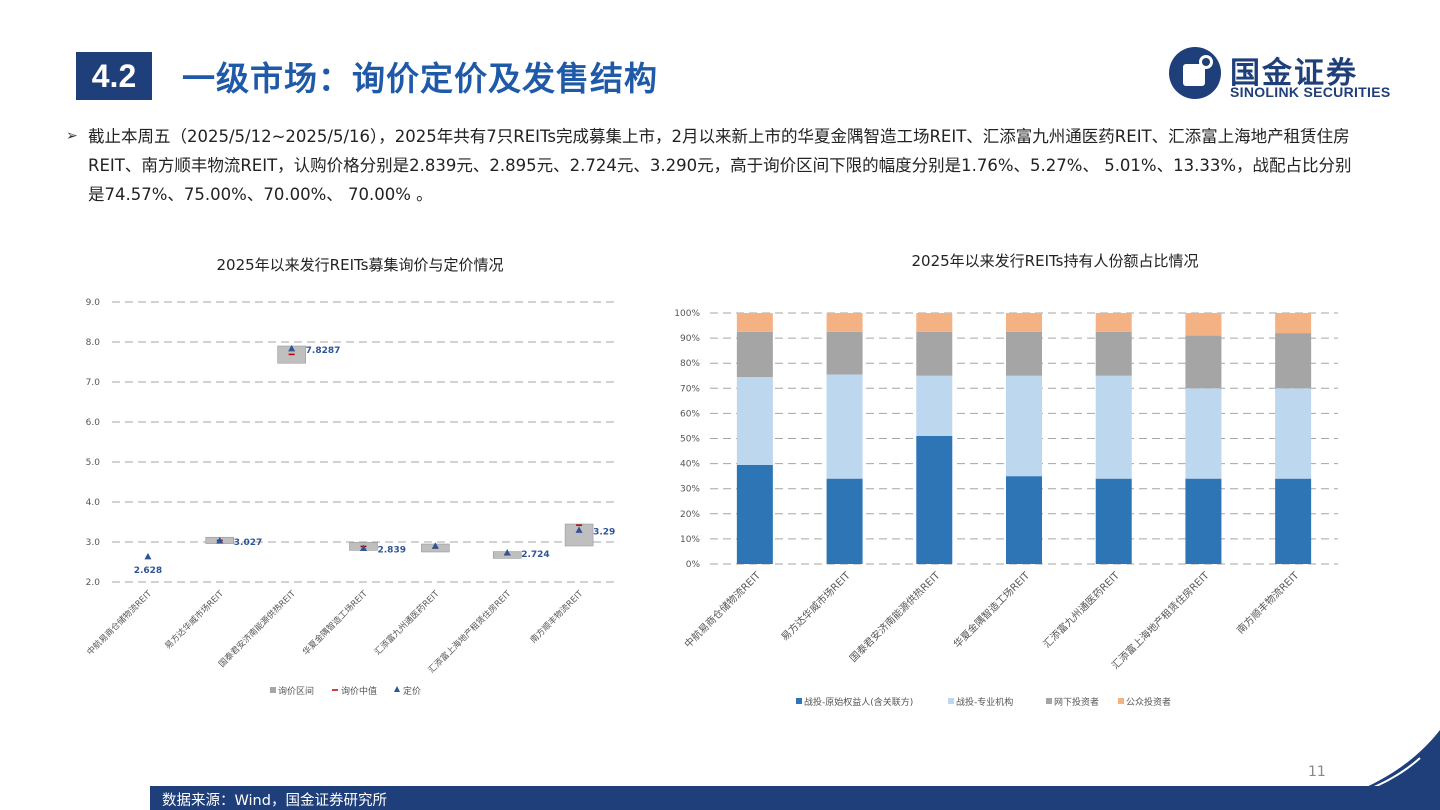  What do you see at coordinates (397, 689) in the screenshot?
I see `legend-swatch-price` at bounding box center [397, 689].